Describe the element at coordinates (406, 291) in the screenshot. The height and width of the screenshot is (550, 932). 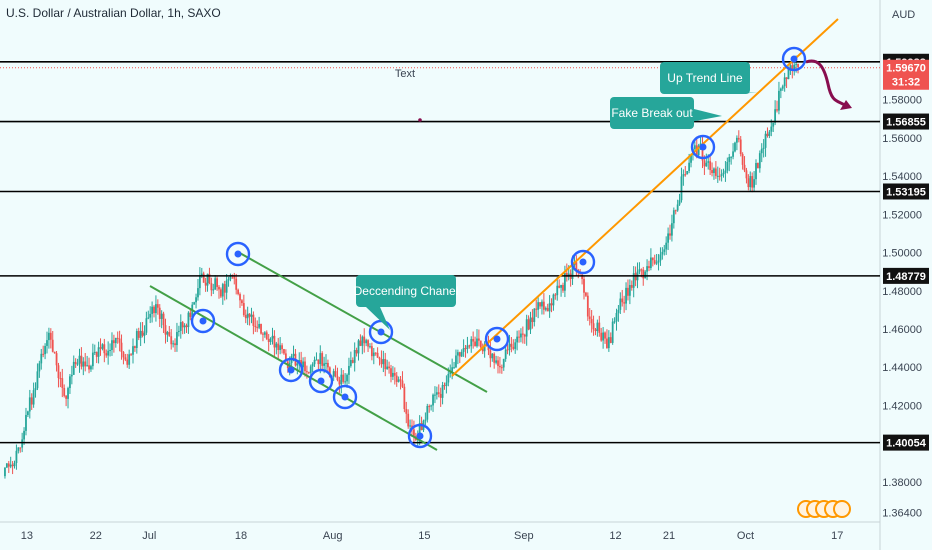
I see `deccending-chanel-callout-box` at that location.